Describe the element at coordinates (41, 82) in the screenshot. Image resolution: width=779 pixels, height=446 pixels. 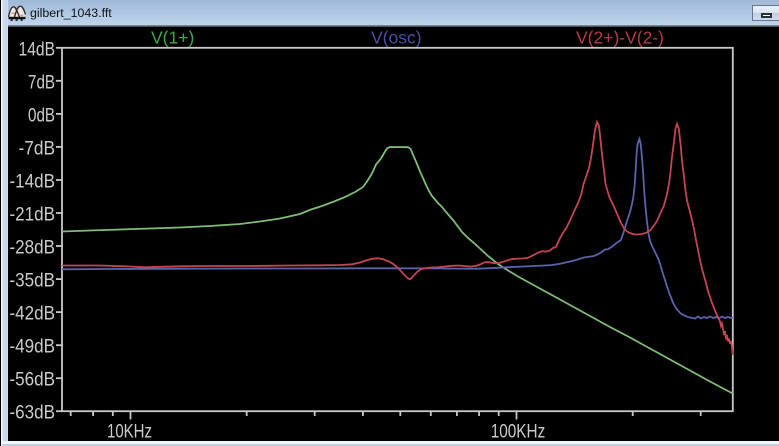
I see `svg-text: 7dB` at that location.